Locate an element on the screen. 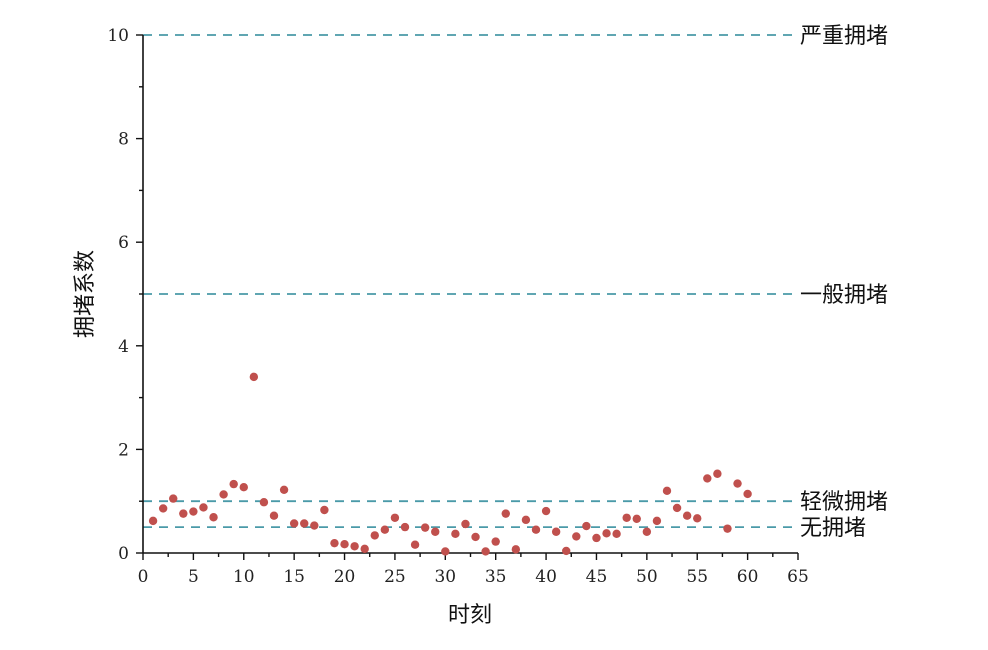 This screenshot has height=650, width=988. y-tick-label-4: 8 is located at coordinates (123, 140).